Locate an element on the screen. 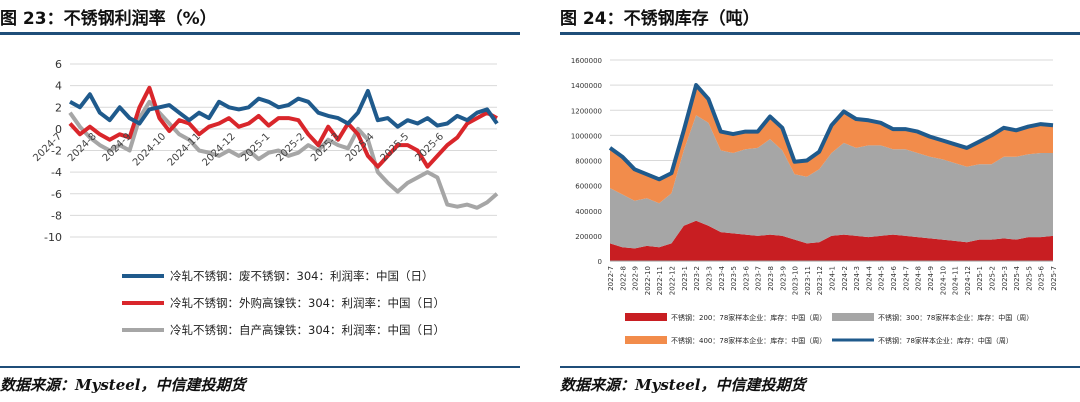 The height and width of the screenshot is (402, 1080). y-tick-label: 1000000 is located at coordinates (586, 136).